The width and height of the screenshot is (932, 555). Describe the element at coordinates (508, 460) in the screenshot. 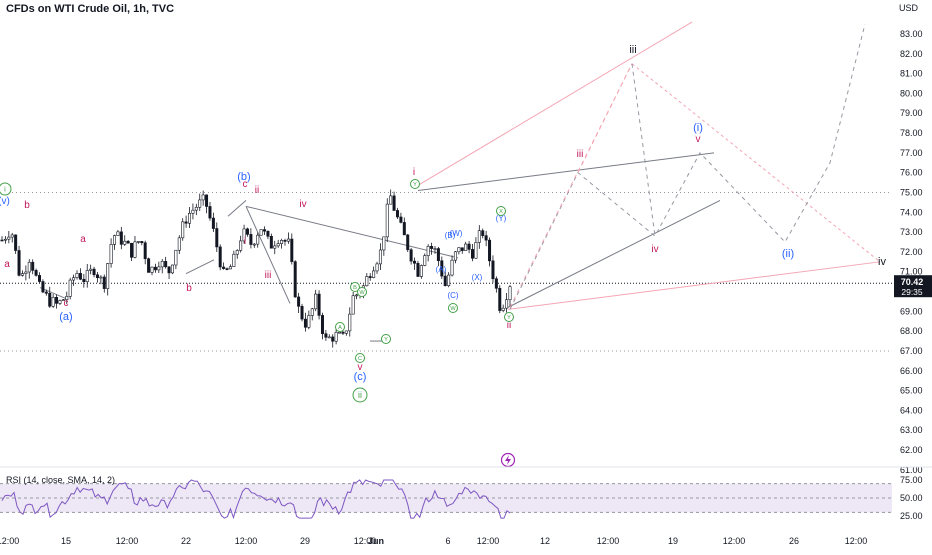

I see `flash-icon-bolt` at that location.